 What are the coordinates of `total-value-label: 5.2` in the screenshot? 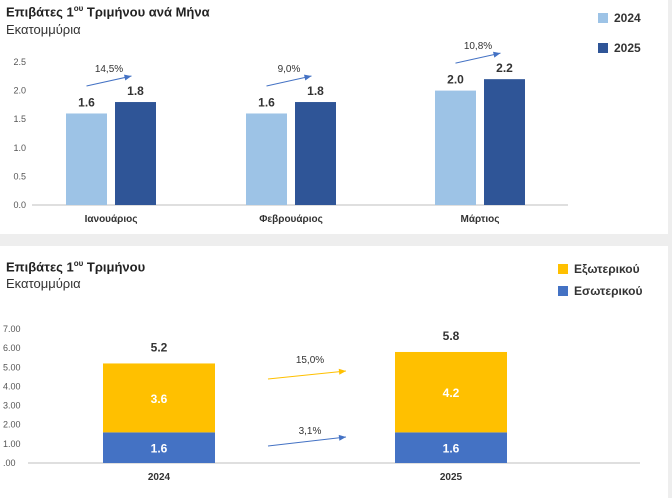 It's located at (159, 347).